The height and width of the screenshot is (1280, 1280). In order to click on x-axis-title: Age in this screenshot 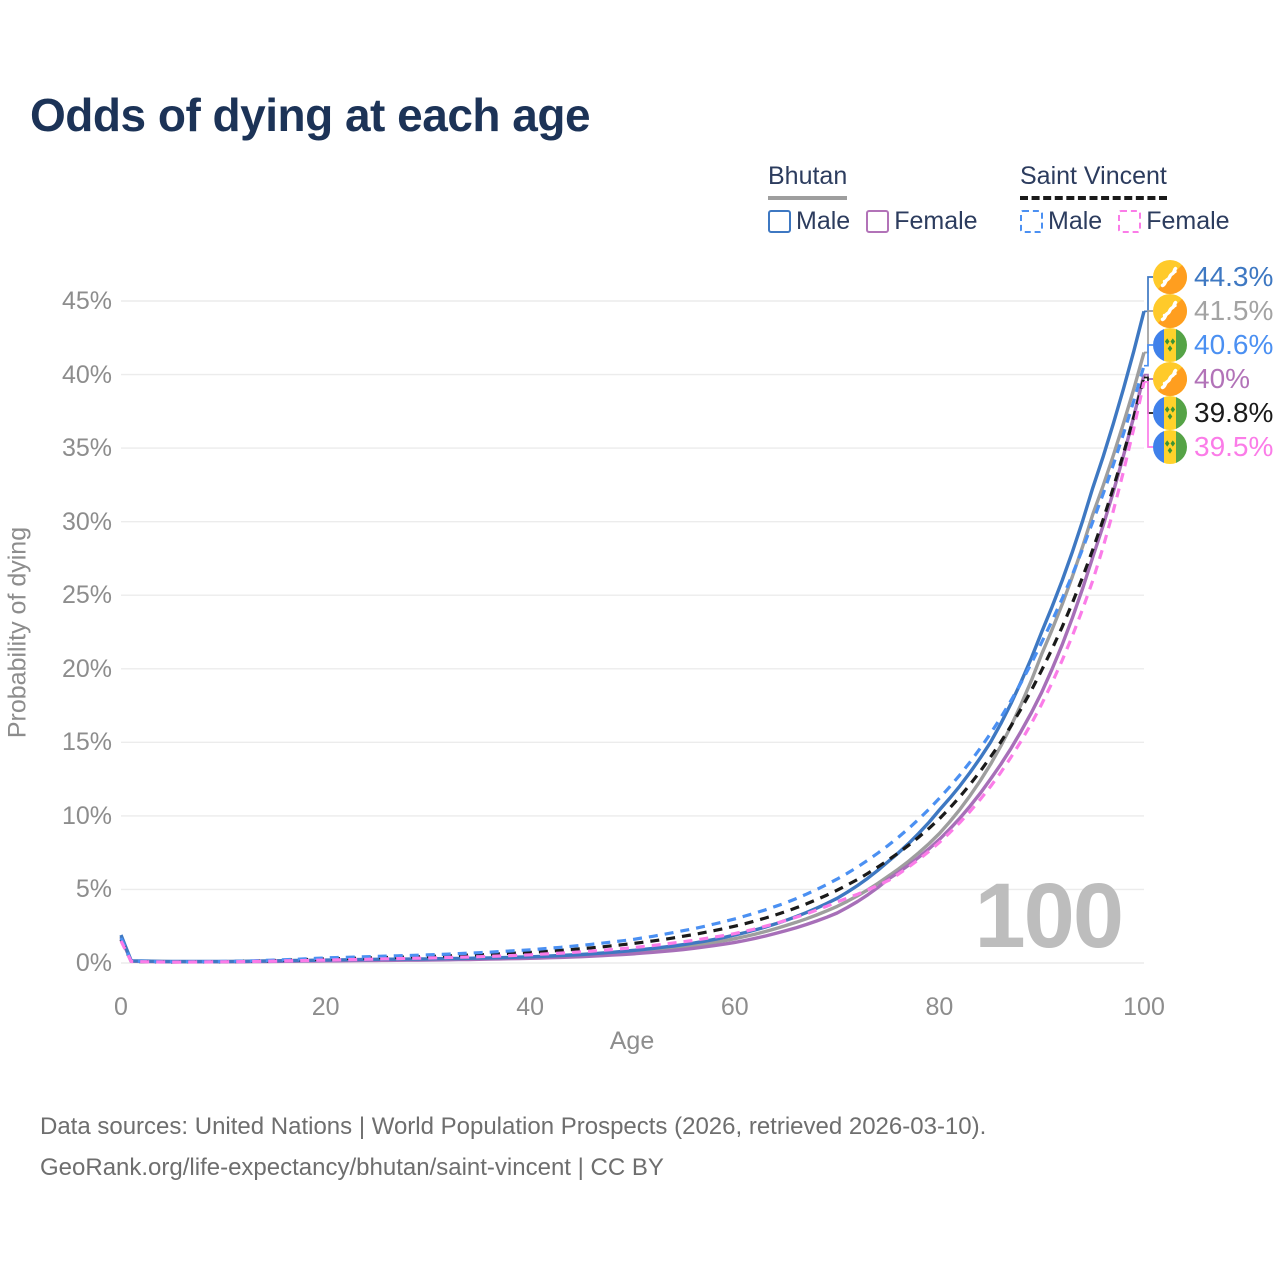, I will do `click(632, 1041)`.